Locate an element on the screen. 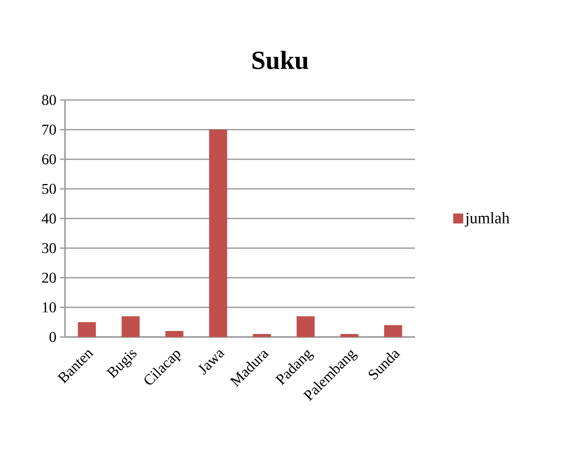 This screenshot has width=562, height=452. chart-title: Suku is located at coordinates (280, 60).